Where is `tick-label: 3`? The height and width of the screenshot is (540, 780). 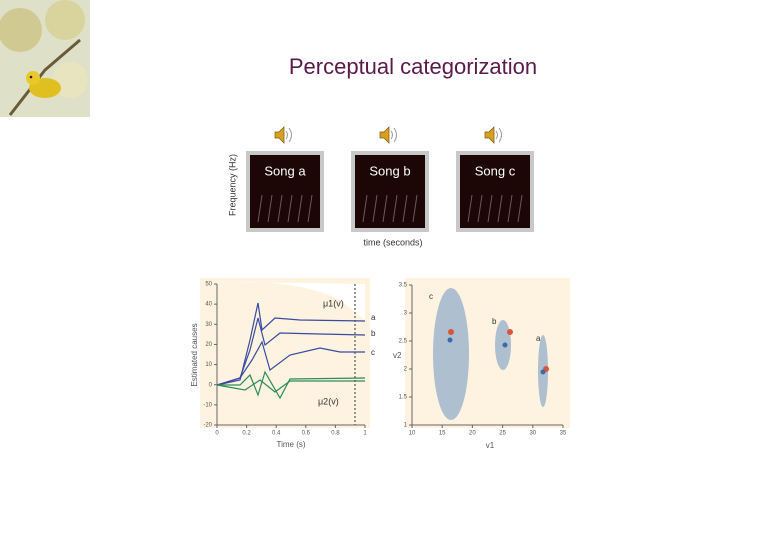 tick-label: 3 is located at coordinates (406, 314).